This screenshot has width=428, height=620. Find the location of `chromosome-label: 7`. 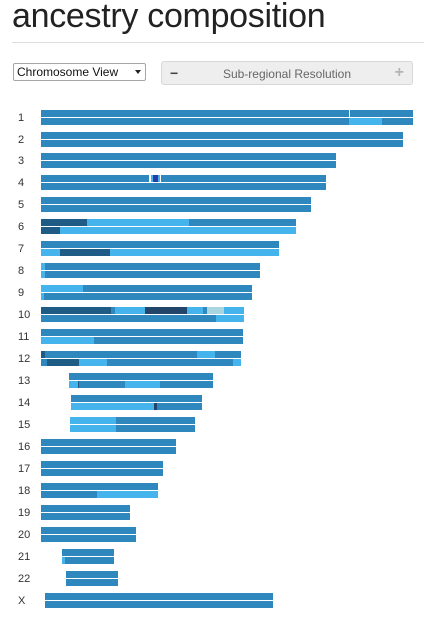

chromosome-label: 7 is located at coordinates (21, 249).